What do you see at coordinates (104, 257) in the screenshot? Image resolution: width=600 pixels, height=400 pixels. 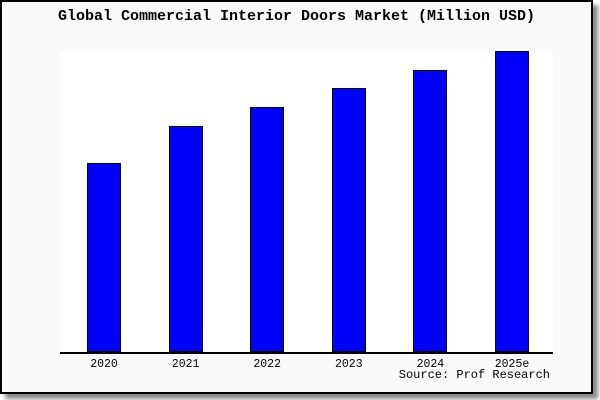 I see `bar-2020` at bounding box center [104, 257].